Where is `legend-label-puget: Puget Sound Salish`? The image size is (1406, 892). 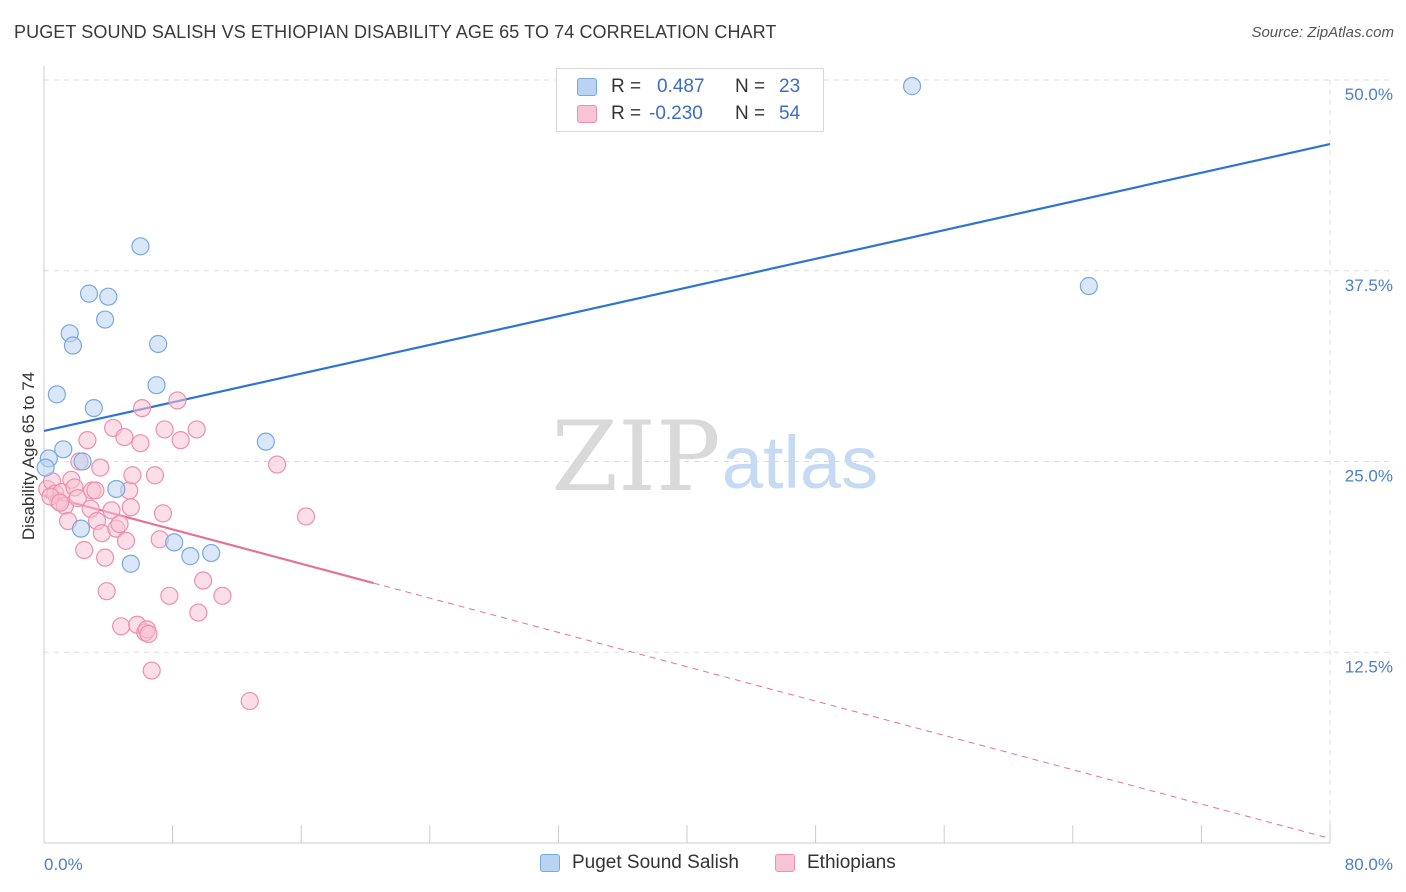
legend-label-puget: Puget Sound Salish is located at coordinates (655, 862).